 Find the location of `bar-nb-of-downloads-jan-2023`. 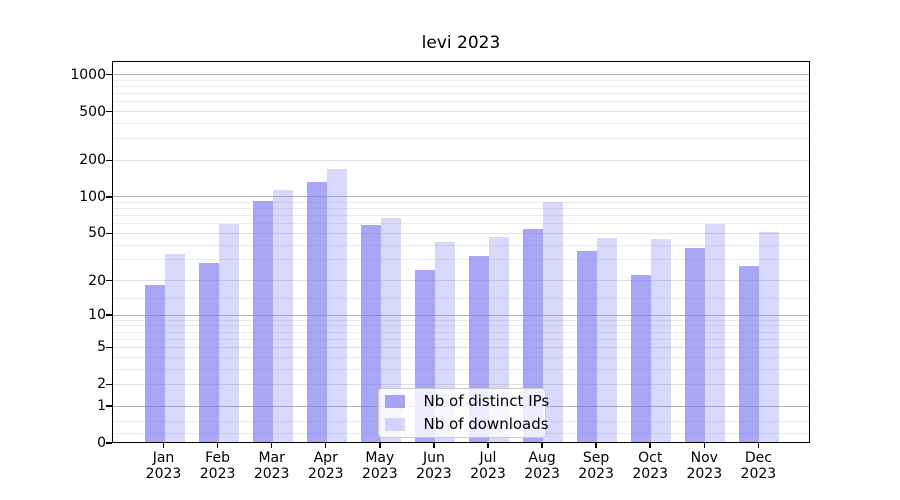

bar-nb-of-downloads-jan-2023 is located at coordinates (174, 348).